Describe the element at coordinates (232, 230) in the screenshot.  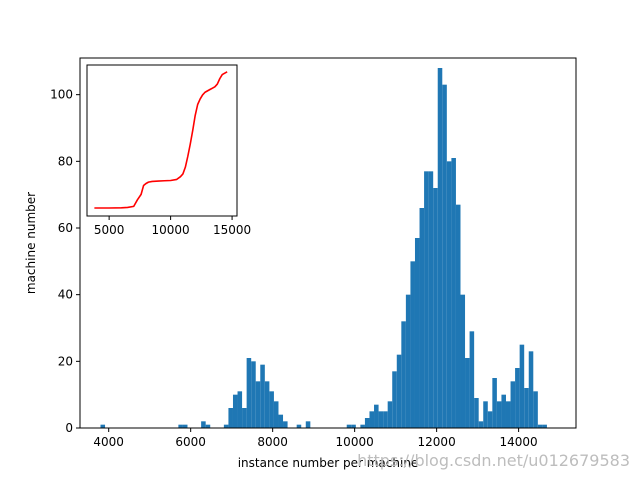
I see `inset-x-tick-label: 15000` at that location.